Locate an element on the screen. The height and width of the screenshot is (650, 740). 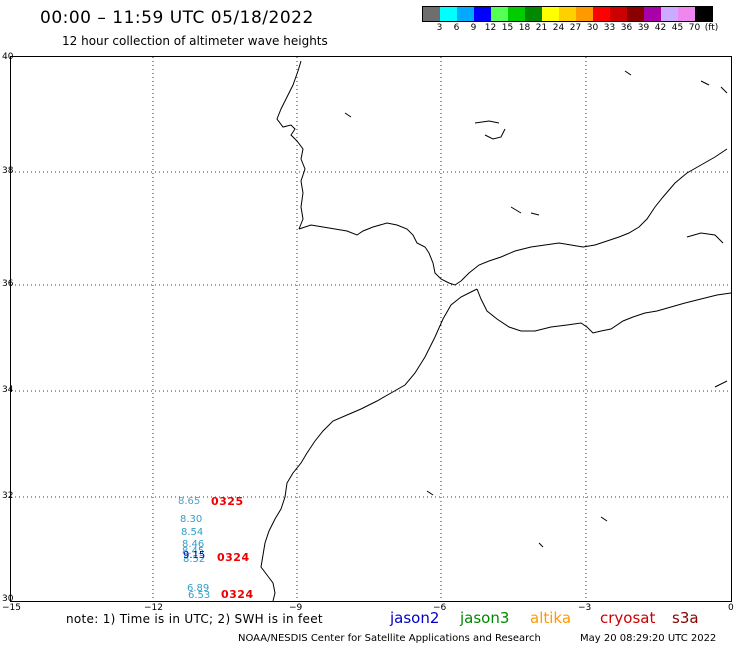
colorbar-label: 18 is located at coordinates (524, 28).